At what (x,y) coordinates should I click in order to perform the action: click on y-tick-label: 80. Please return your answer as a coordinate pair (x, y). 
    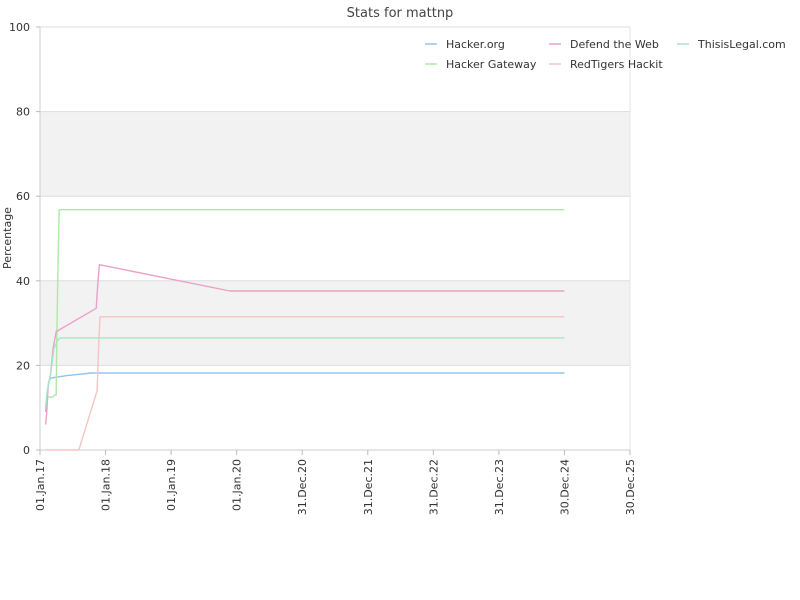
    Looking at the image, I should click on (23, 112).